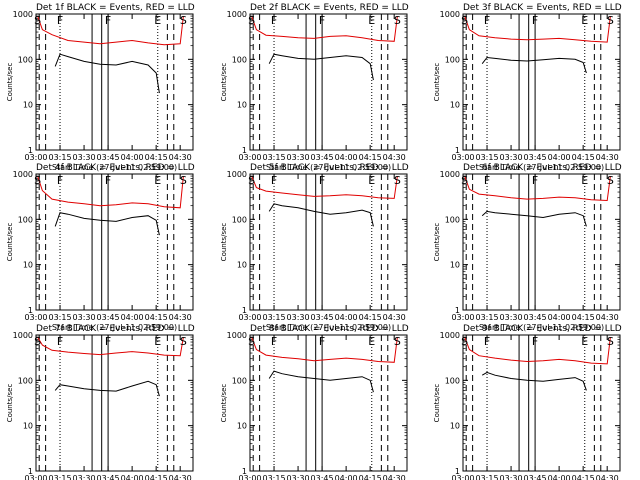 The height and width of the screenshot is (480, 640). What do you see at coordinates (542, 8) in the screenshot?
I see `panel-title: Det 3f BLACK = Events, RED = LLD` at bounding box center [542, 8].